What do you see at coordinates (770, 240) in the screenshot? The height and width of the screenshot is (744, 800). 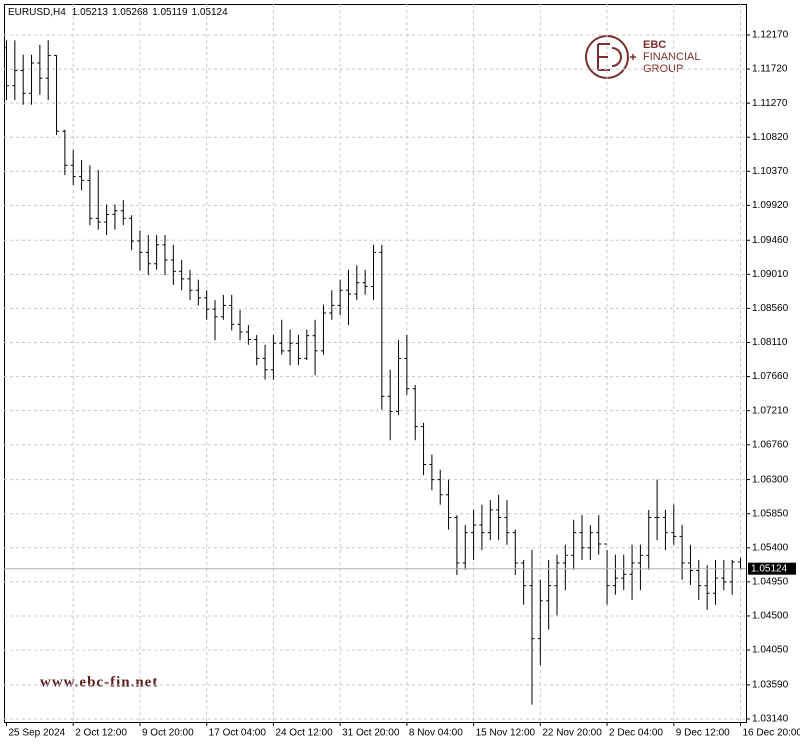 I see `y-tick-label: 1.09460` at bounding box center [770, 240].